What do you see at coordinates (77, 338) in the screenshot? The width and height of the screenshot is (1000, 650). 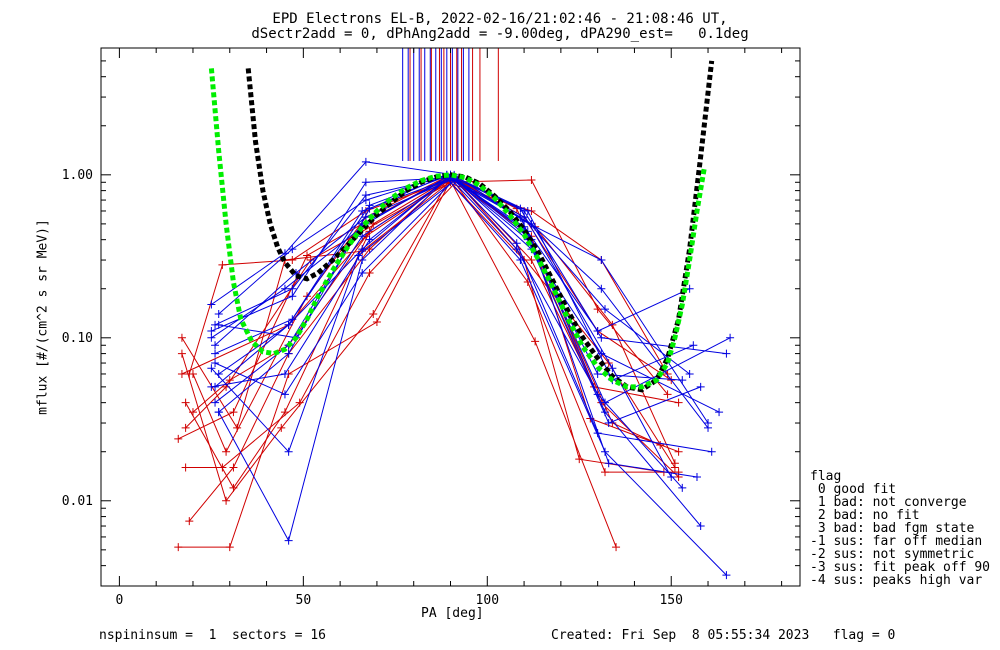 I see `y-tick-label: 0.10` at bounding box center [77, 338].